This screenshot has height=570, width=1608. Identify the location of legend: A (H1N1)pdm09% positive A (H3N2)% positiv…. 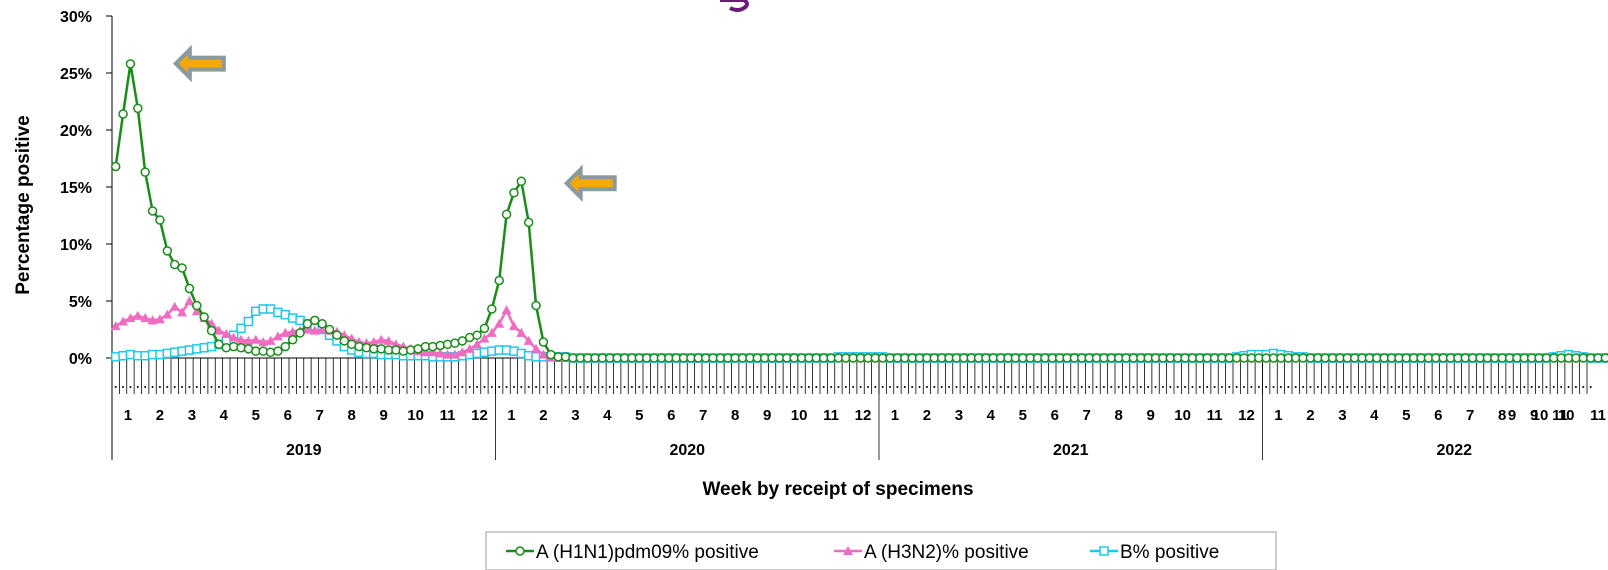
(881, 550).